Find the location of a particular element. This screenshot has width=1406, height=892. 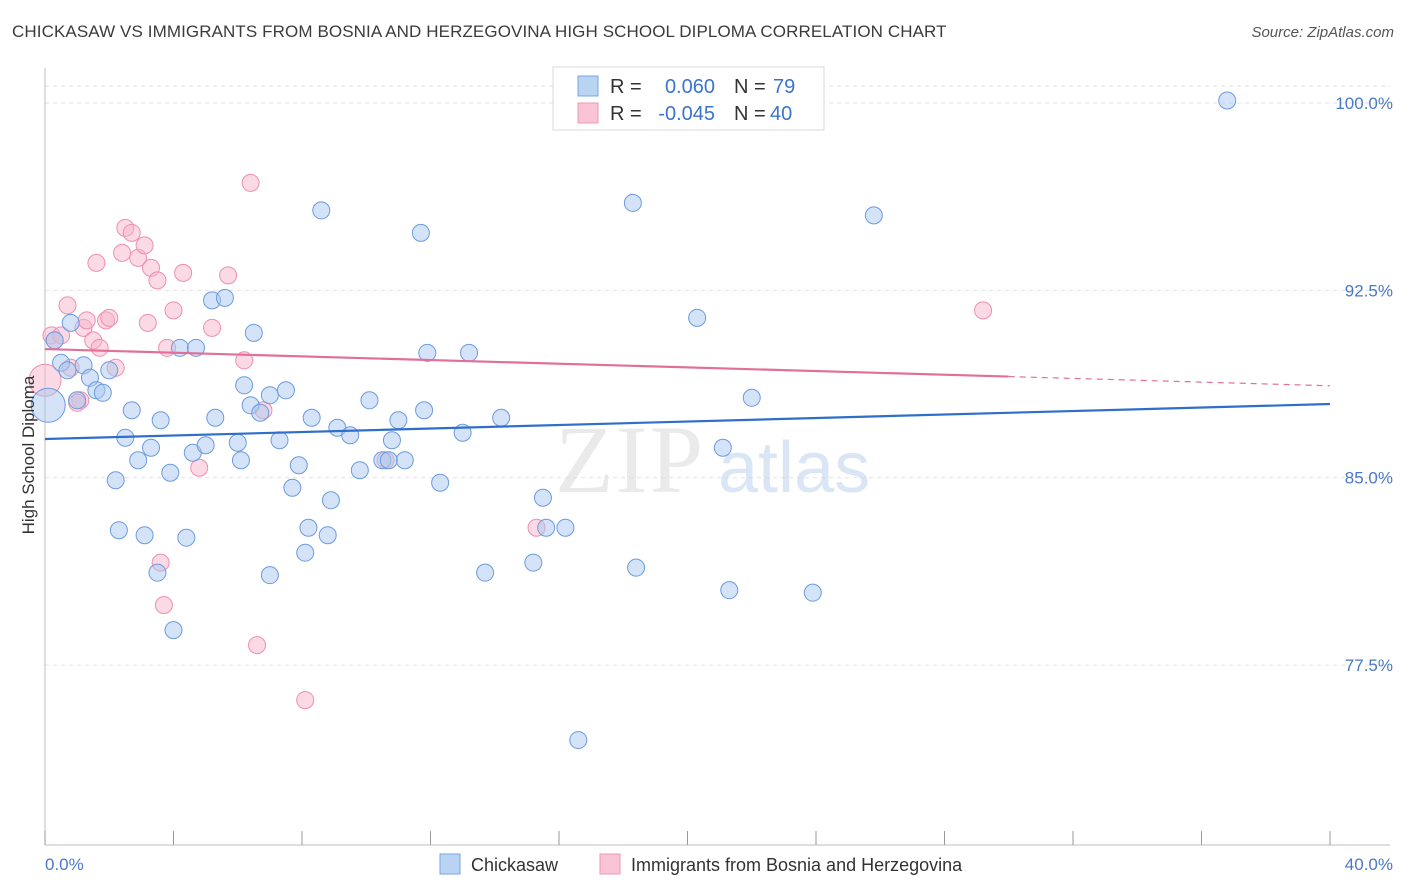

bottom-legend-swatch-chickasaw is located at coordinates (450, 864).